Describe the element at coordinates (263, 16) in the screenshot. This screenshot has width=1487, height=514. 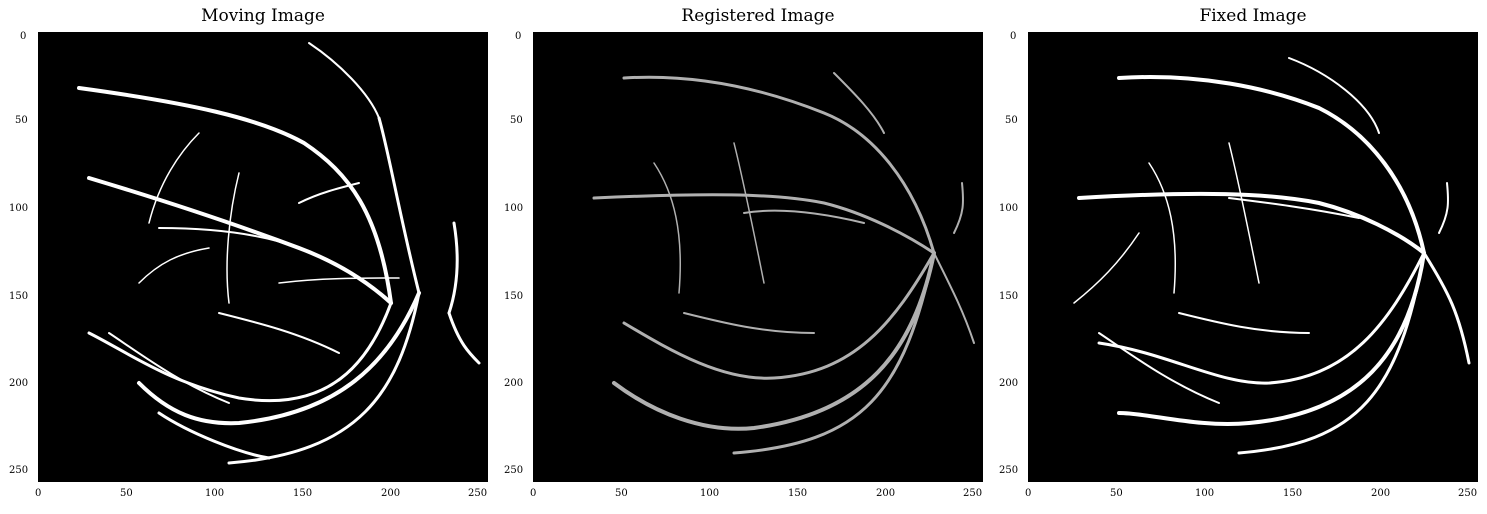
I see `panel-title: Moving Image` at that location.